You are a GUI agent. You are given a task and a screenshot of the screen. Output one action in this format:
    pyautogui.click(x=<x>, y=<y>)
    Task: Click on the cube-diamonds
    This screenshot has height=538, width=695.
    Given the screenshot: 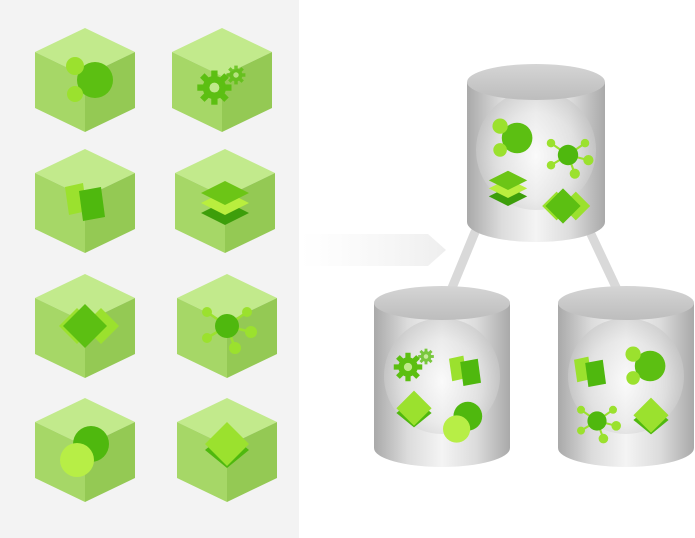 What is the action you would take?
    pyautogui.click(x=85, y=326)
    